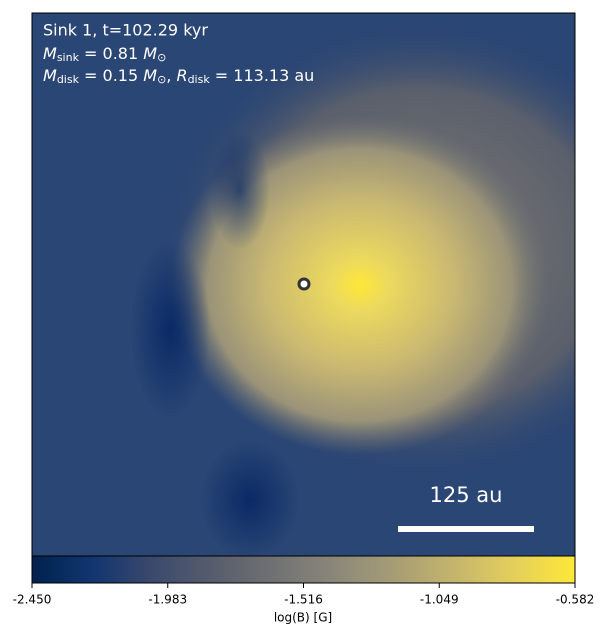 The height and width of the screenshot is (640, 606). Describe the element at coordinates (466, 529) in the screenshot. I see `scale-bar` at that location.